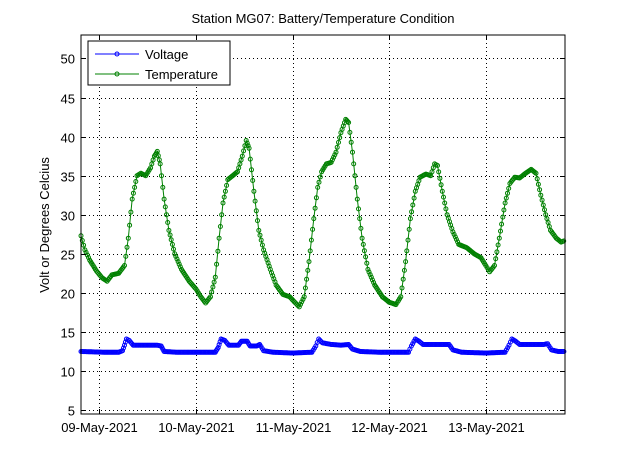 This screenshot has width=623, height=466. I want to click on x-tick-label: 13-May-2021, so click(486, 427).